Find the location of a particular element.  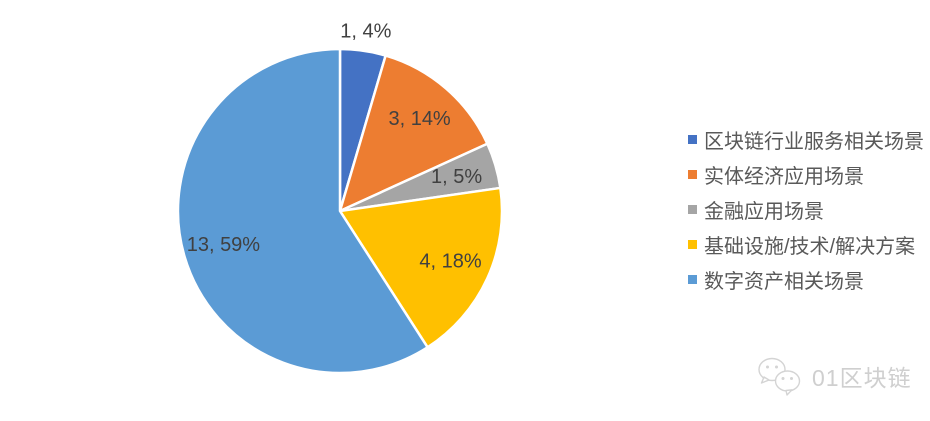

legend-item-finance: 金融应用场景 is located at coordinates (806, 209).